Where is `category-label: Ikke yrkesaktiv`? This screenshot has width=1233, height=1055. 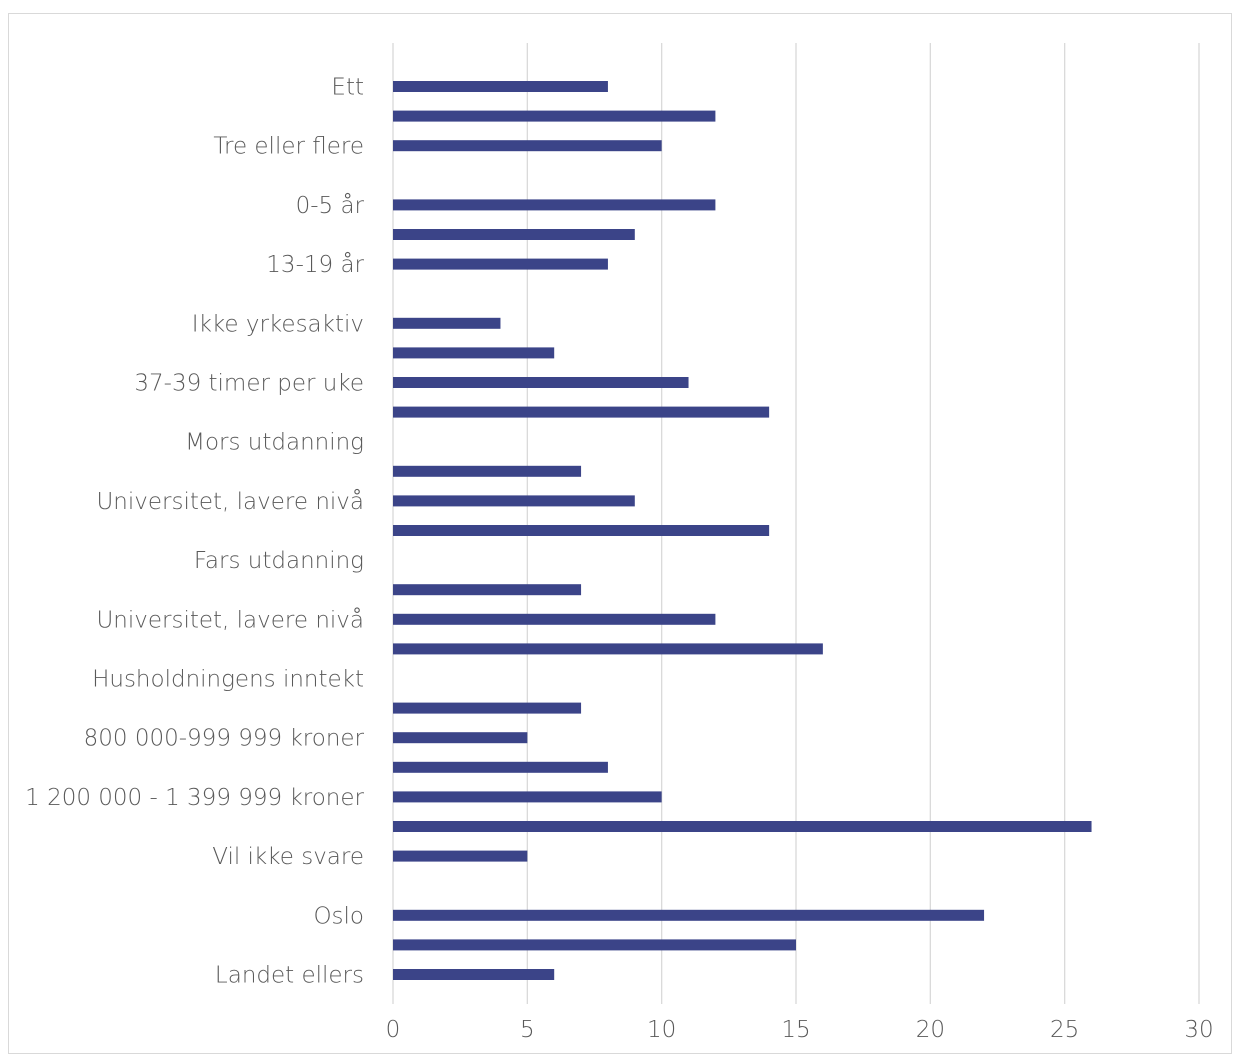 category-label: Ikke yrkesaktiv is located at coordinates (278, 324).